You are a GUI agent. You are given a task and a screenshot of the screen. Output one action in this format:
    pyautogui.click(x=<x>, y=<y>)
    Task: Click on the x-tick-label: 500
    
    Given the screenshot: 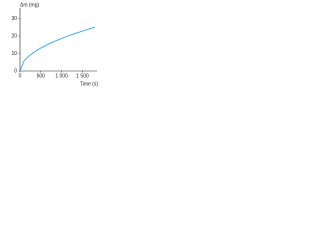 What is the action you would take?
    pyautogui.click(x=41, y=76)
    